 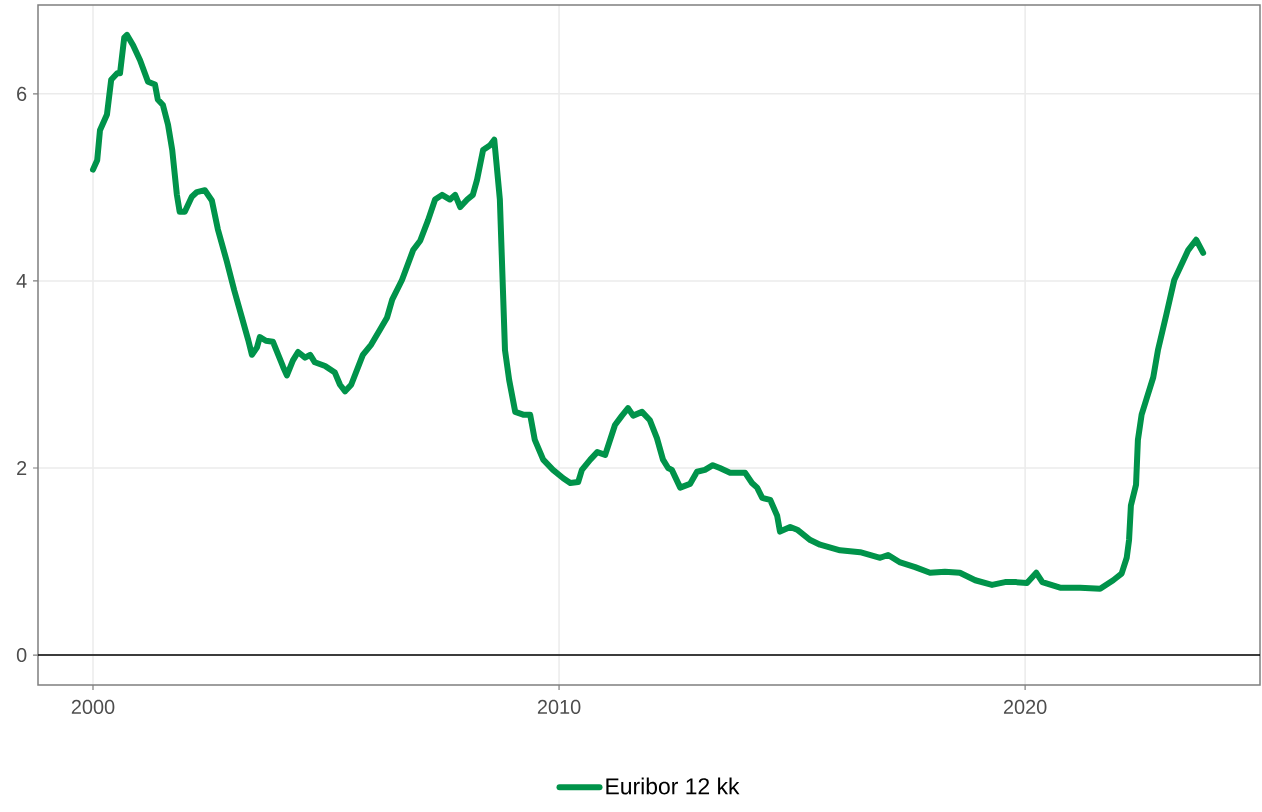 What do you see at coordinates (22, 93) in the screenshot?
I see `y-tick-label: 6` at bounding box center [22, 93].